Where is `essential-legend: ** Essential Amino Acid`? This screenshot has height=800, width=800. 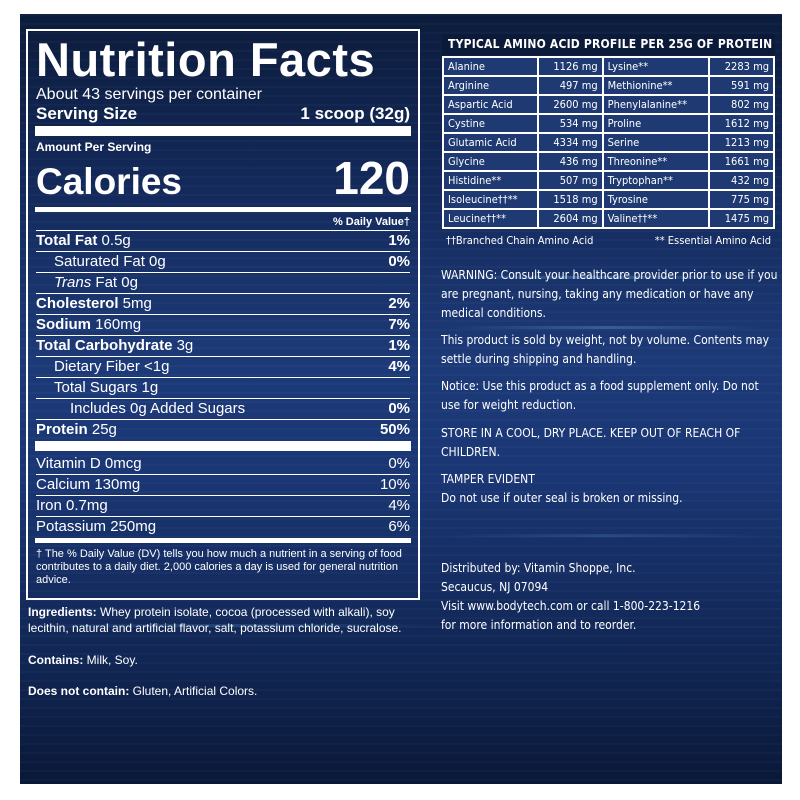 essential-legend: ** Essential Amino Acid is located at coordinates (712, 240).